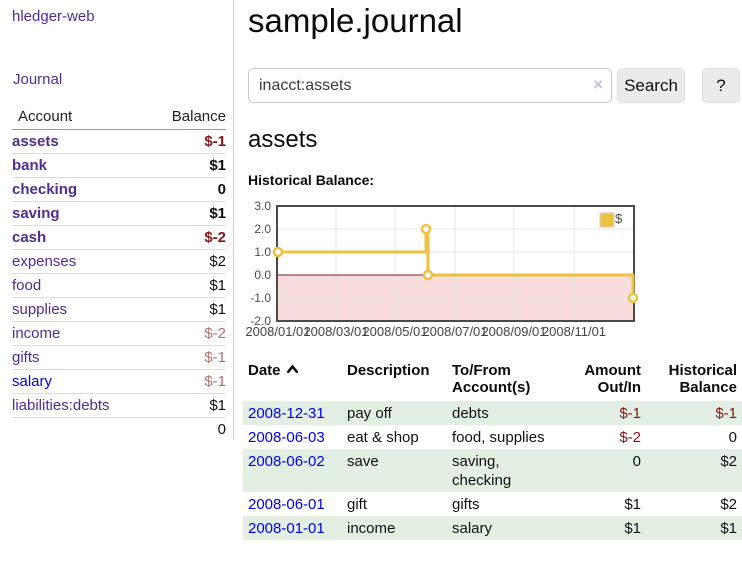 The image size is (742, 582). Describe the element at coordinates (355, 20) in the screenshot. I see `page-title: sample.journal` at that location.